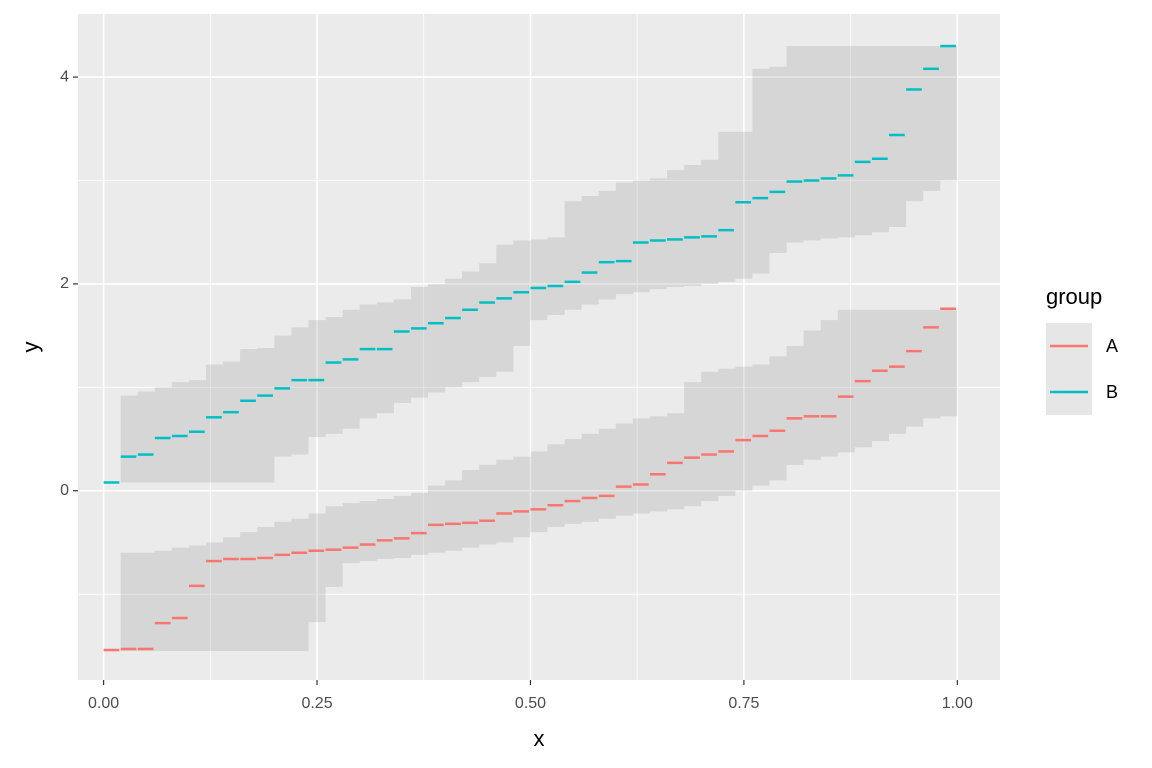  I want to click on x-tick-label: 0.50, so click(530, 703).